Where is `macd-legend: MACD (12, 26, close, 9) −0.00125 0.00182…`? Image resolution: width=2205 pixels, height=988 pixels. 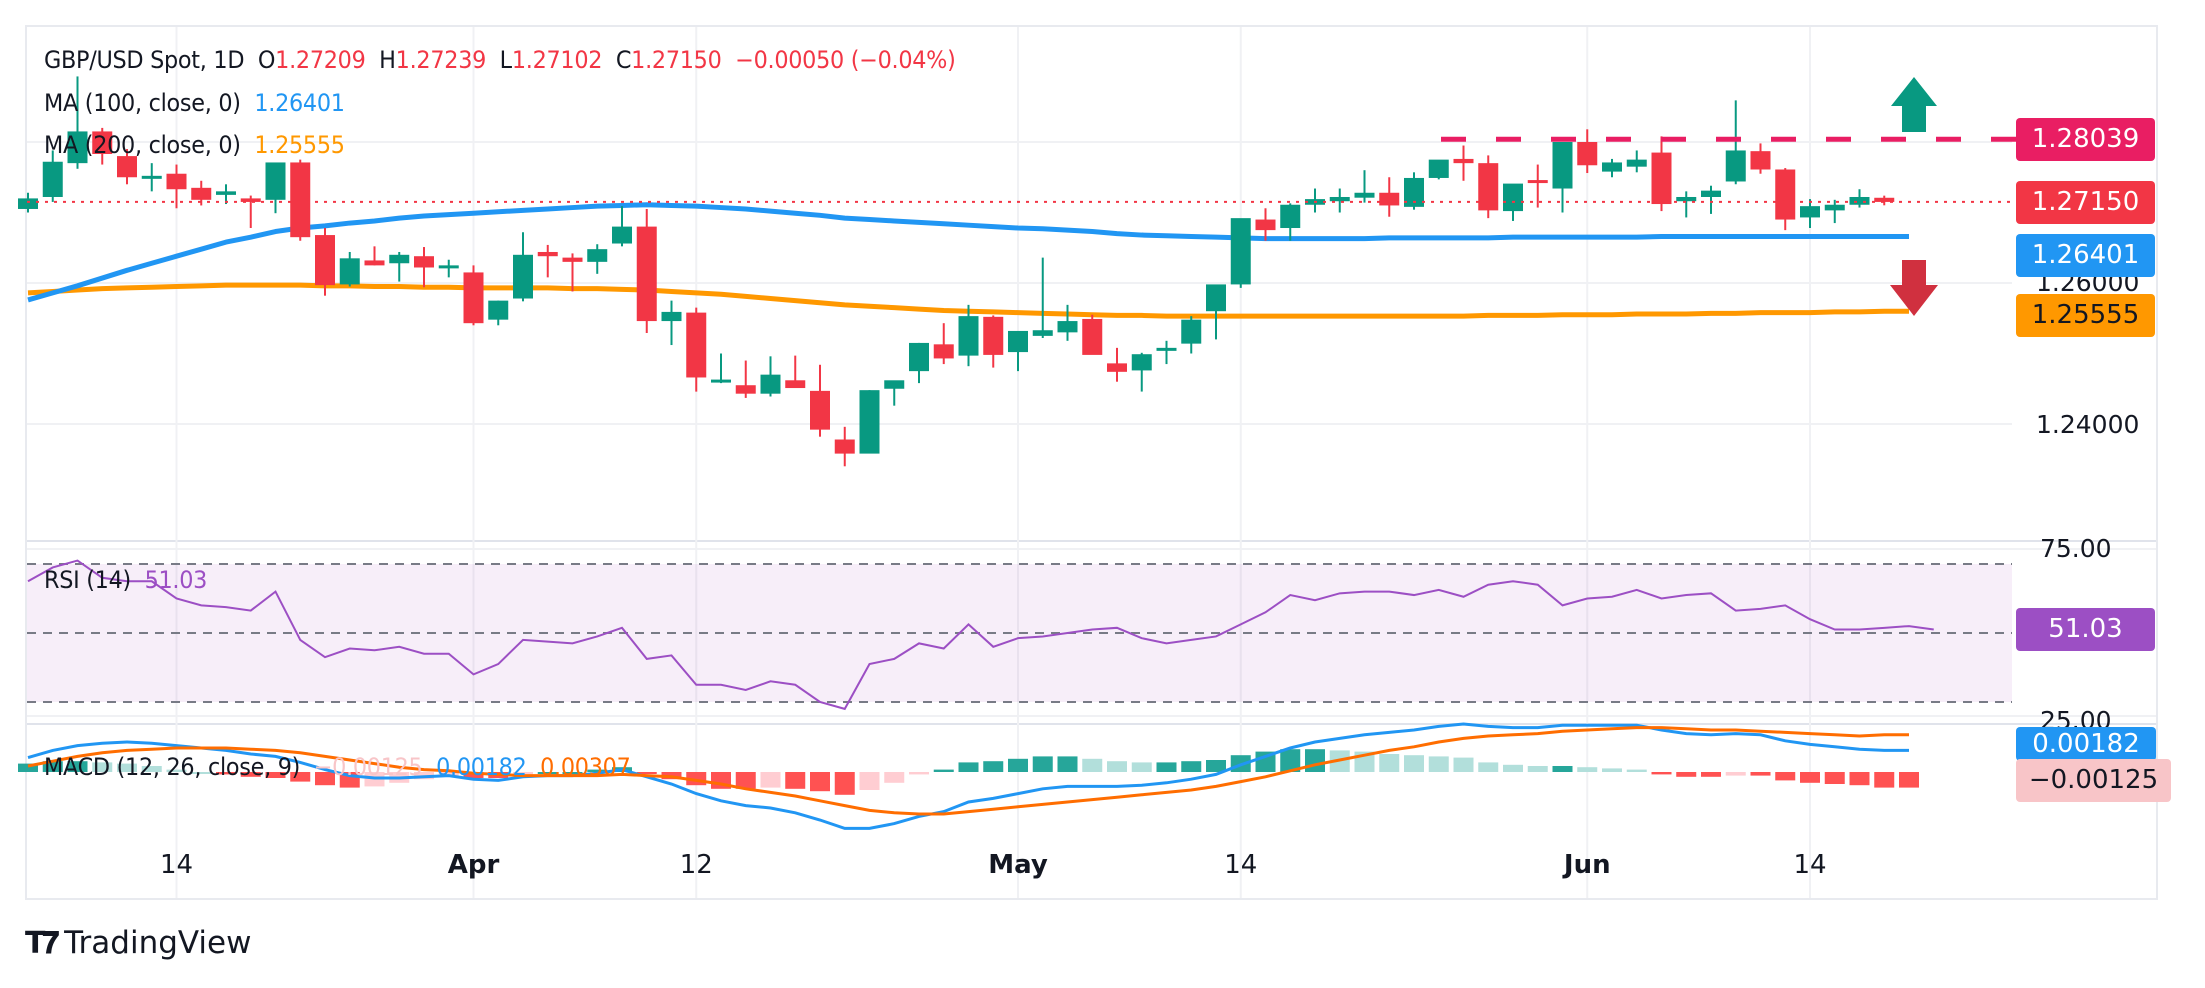
macd-legend: MACD (12, 26, close, 9) −0.00125 0.00182… is located at coordinates (337, 767).